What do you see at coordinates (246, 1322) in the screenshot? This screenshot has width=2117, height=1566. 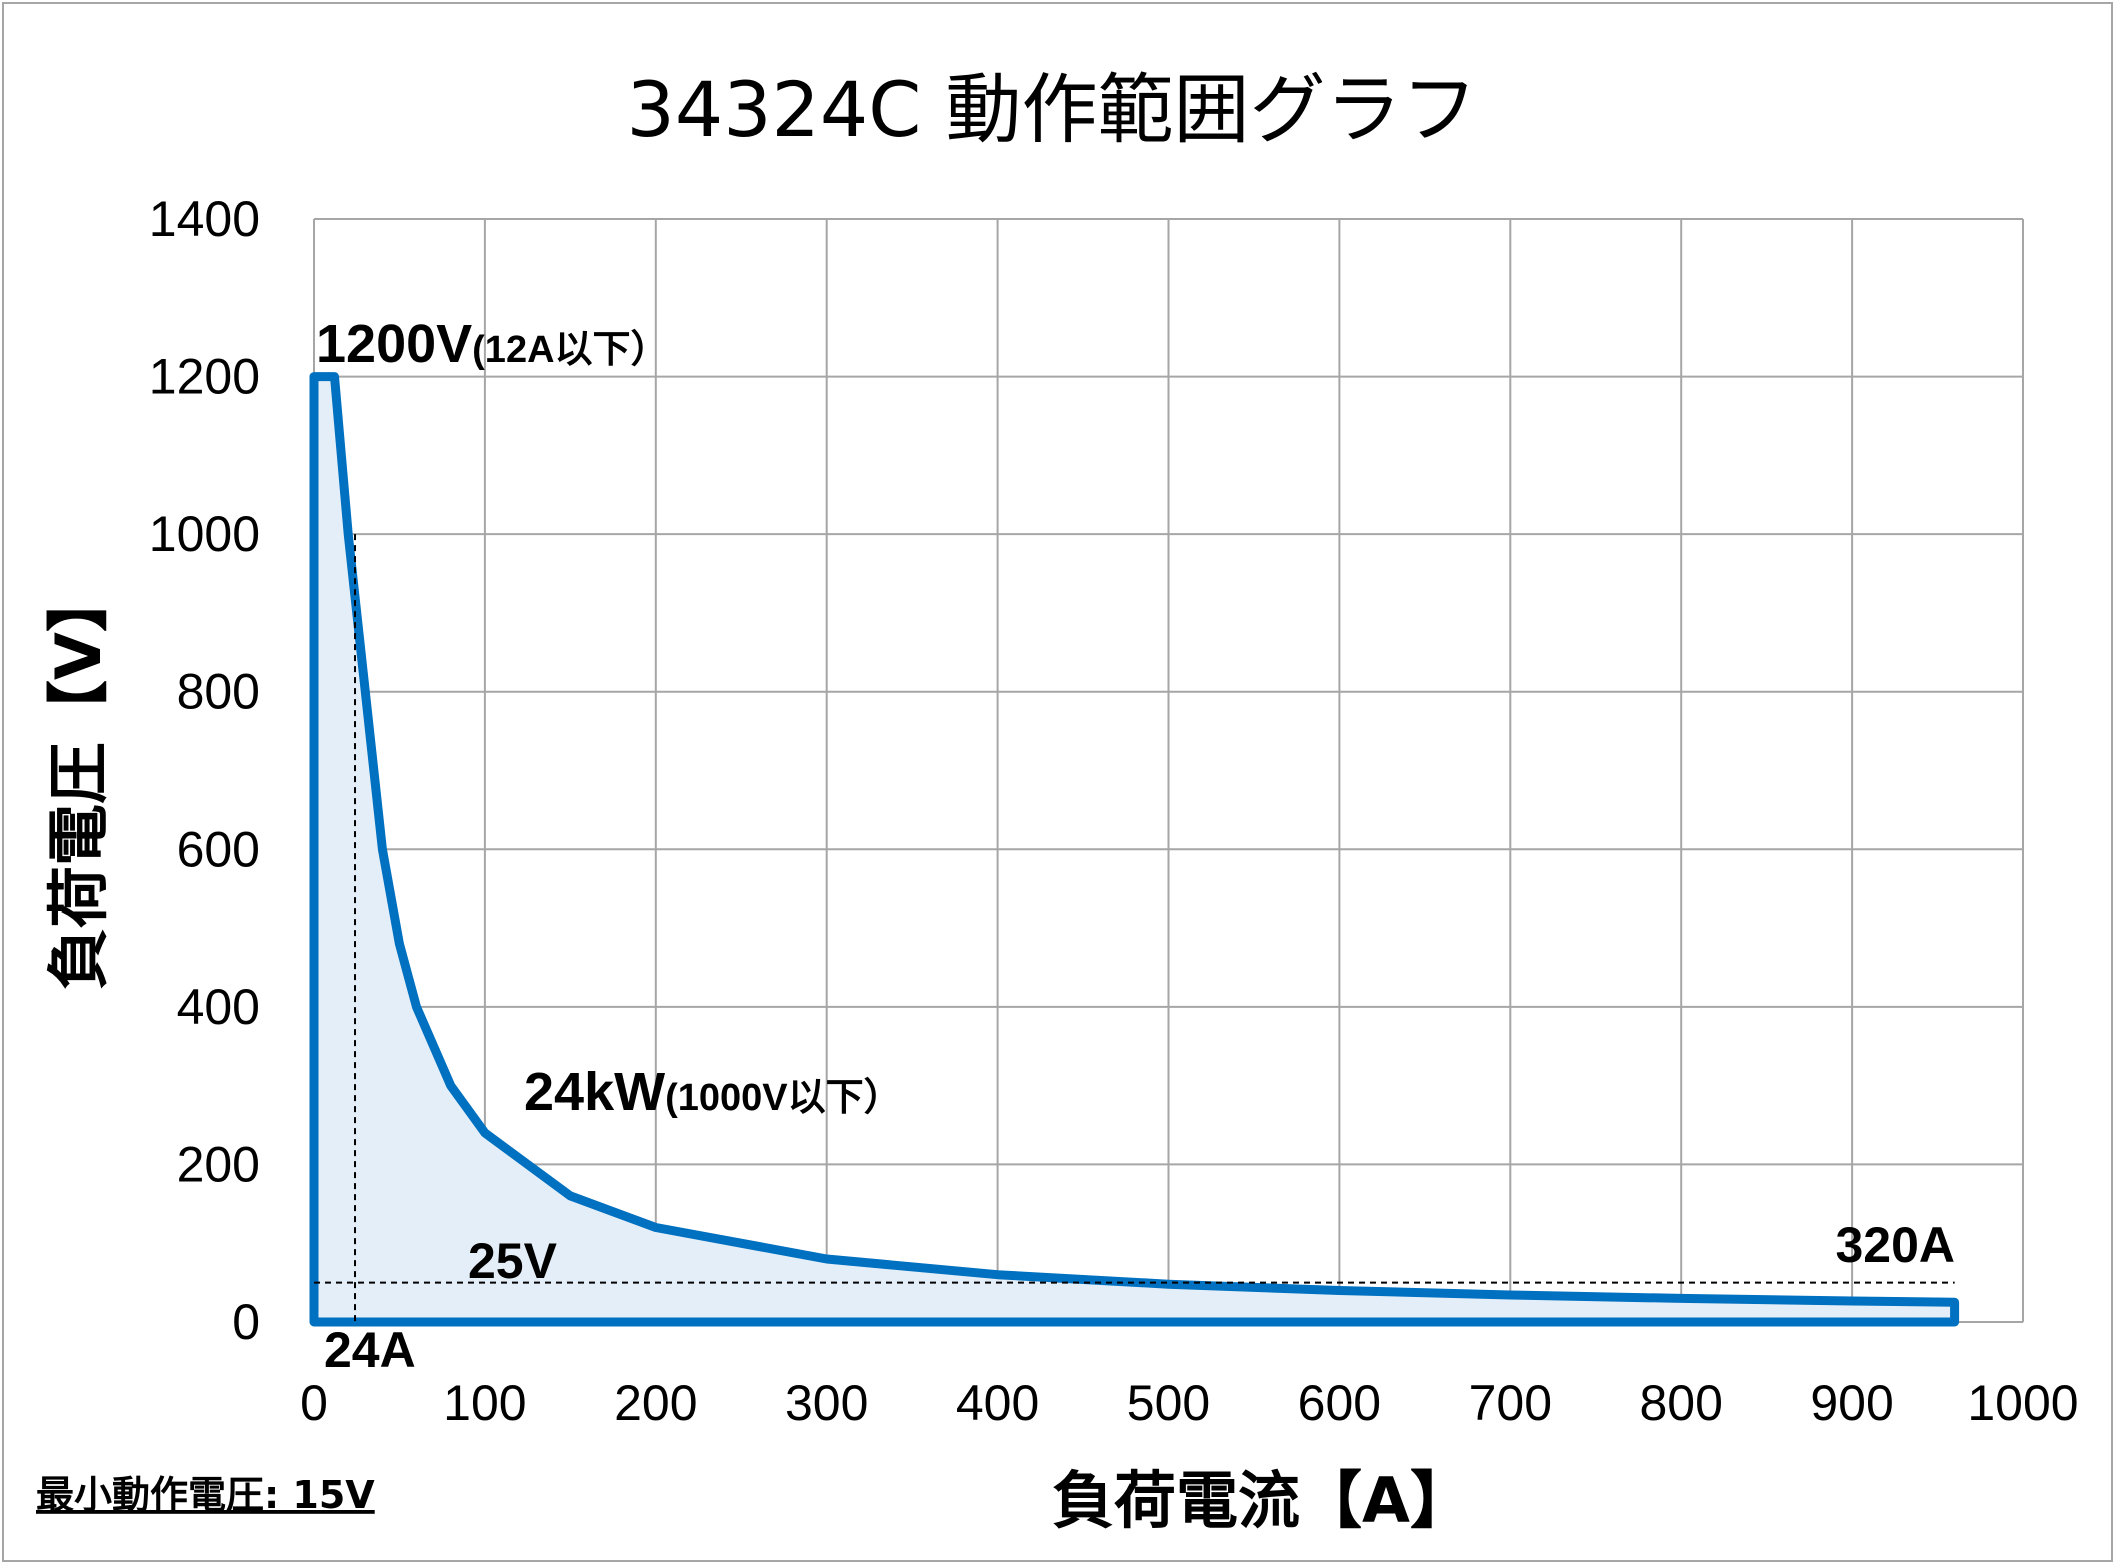 I see `y-tick-label: 0` at bounding box center [246, 1322].